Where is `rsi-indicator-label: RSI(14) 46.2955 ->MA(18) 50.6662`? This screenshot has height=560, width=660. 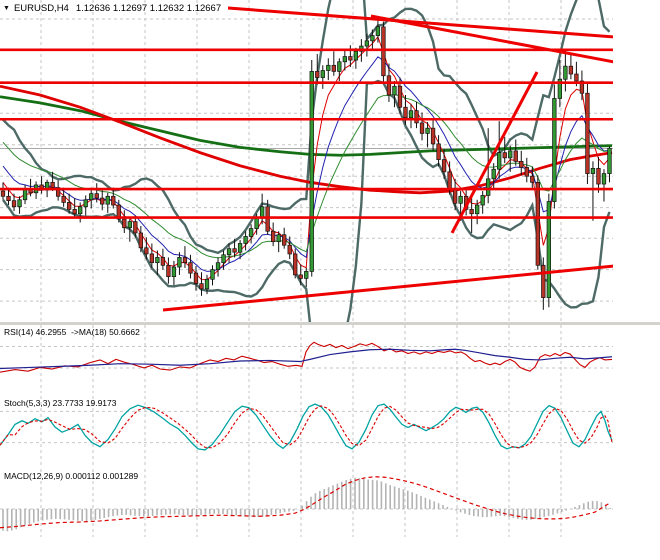
rsi-indicator-label: RSI(14) 46.2955 ->MA(18) 50.6662 is located at coordinates (72, 332).